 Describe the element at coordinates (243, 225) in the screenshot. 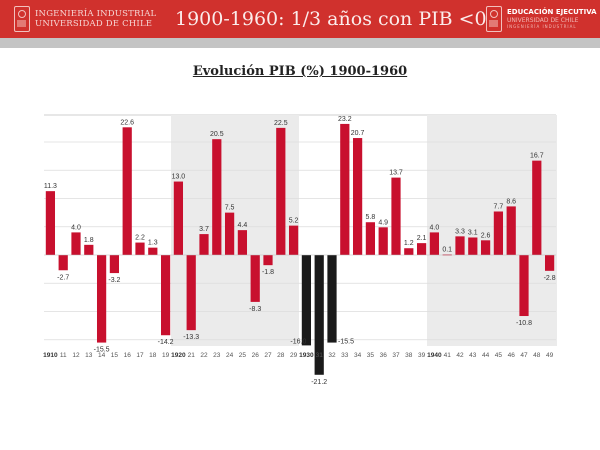

I see `value-label: 4.4` at that location.